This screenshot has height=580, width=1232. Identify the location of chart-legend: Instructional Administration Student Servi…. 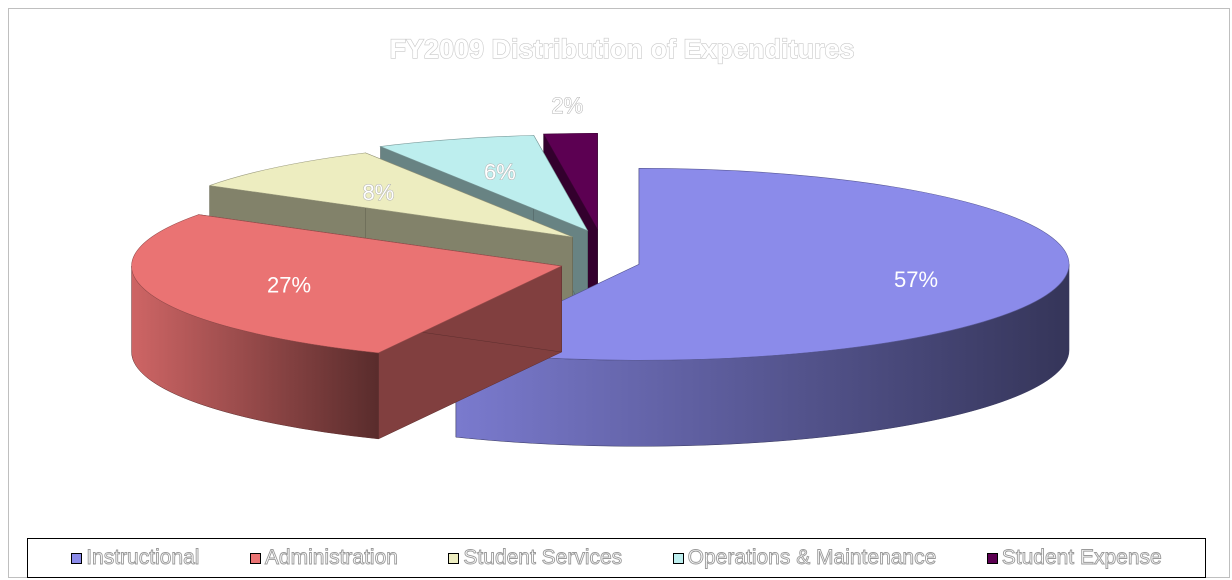
(616, 558).